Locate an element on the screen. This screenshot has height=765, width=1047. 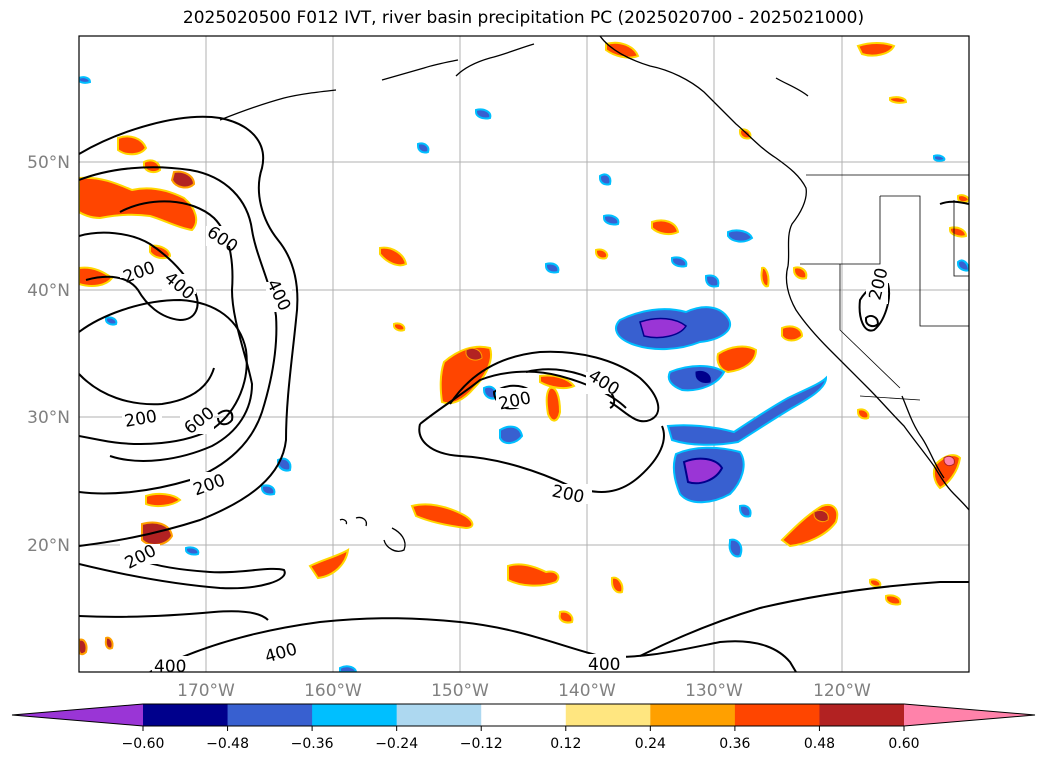
island is located at coordinates (792, 87).